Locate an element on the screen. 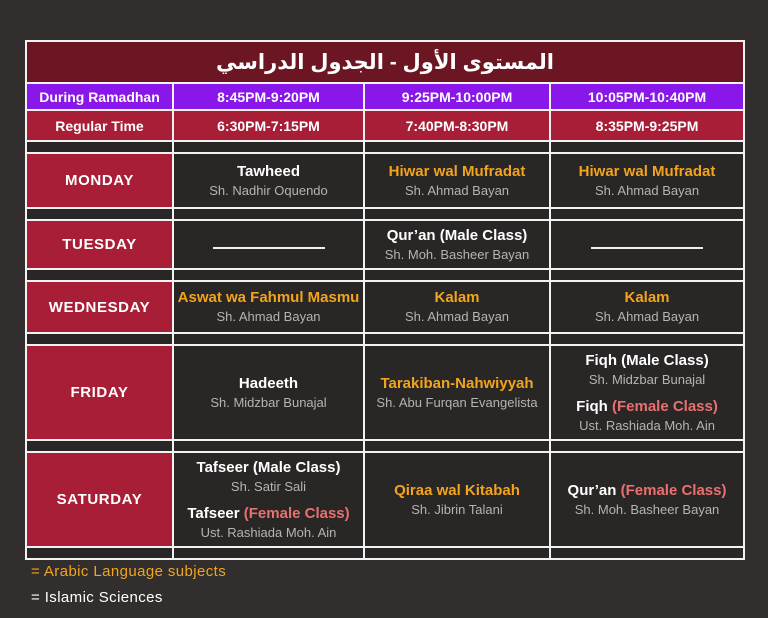 This screenshot has height=618, width=768. subject-title: Aswat wa Fahmul Masmu is located at coordinates (268, 298).